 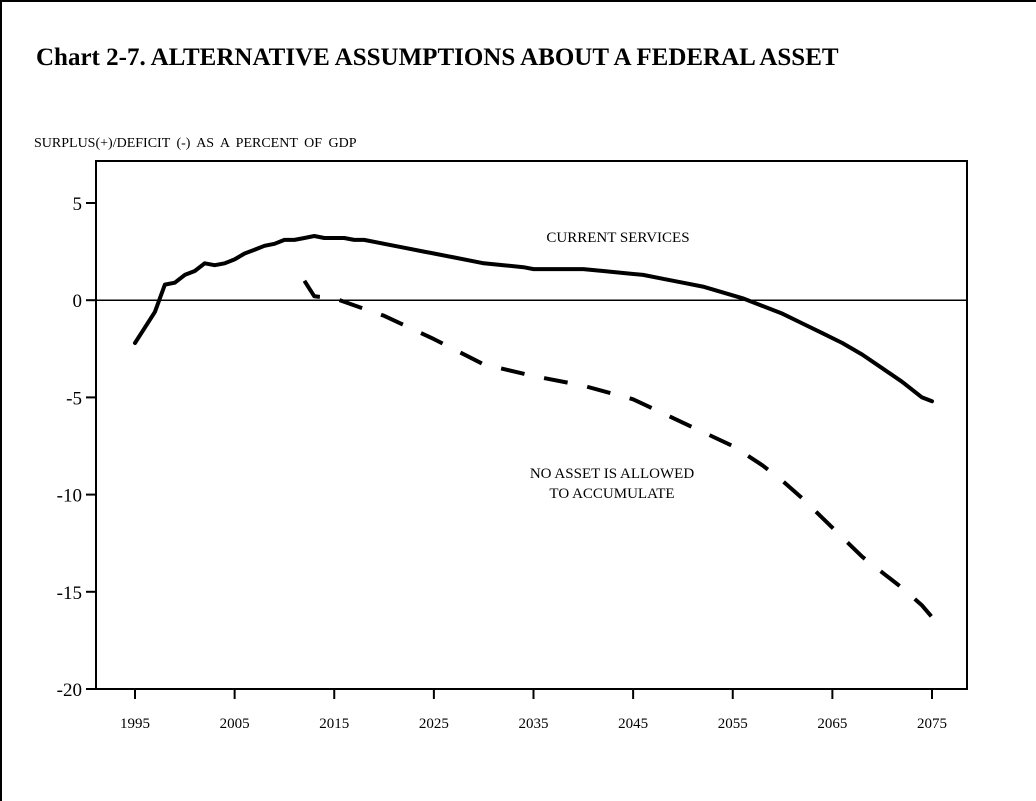 I want to click on x-tick-label: 2005, so click(x=235, y=724).